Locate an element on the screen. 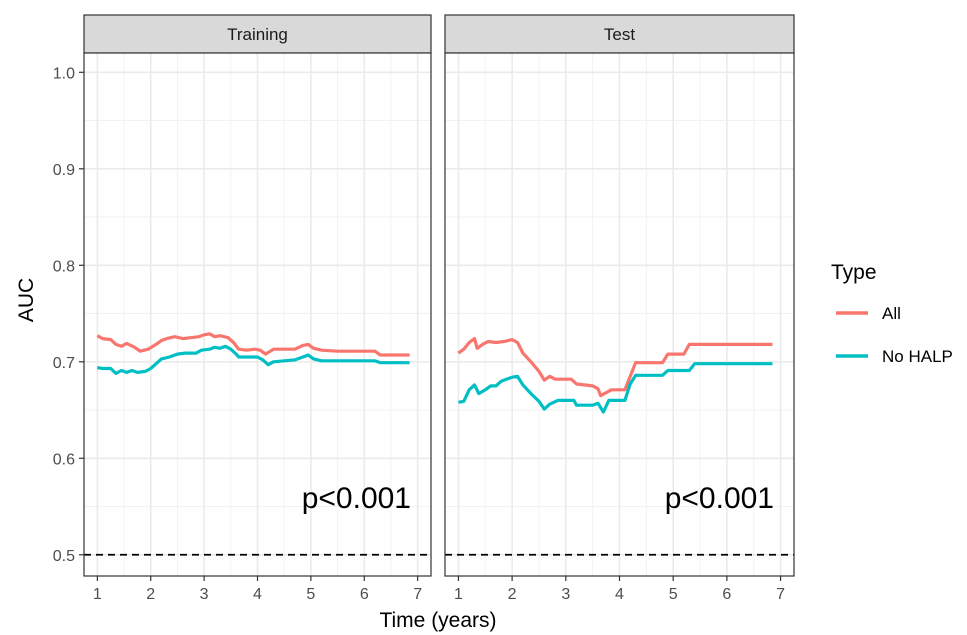 The height and width of the screenshot is (635, 967). y-tick-label: 0.9 is located at coordinates (64, 170).